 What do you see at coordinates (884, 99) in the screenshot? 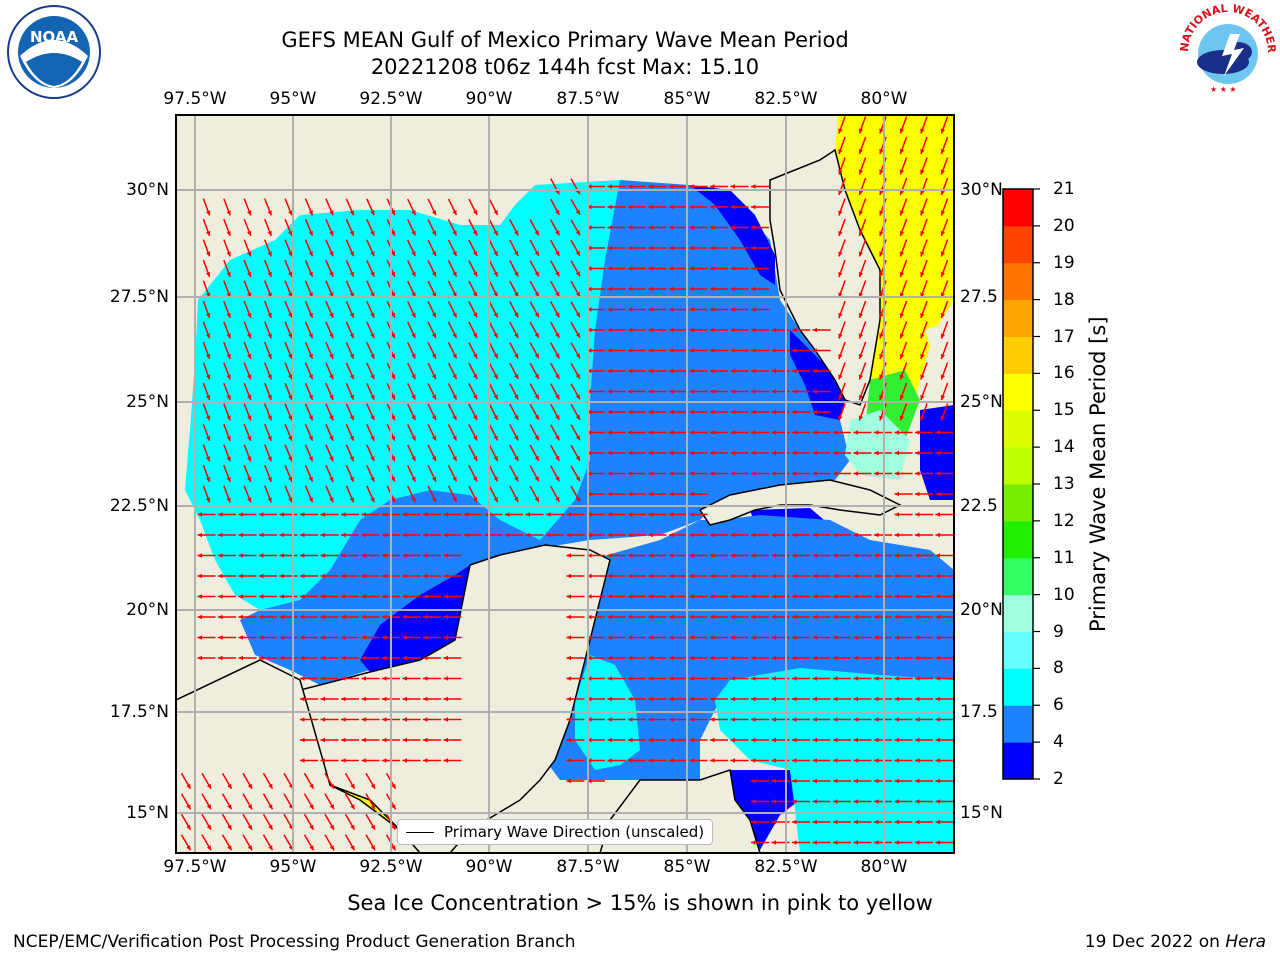
I see `lon-tick-top: 80°W` at bounding box center [884, 99].